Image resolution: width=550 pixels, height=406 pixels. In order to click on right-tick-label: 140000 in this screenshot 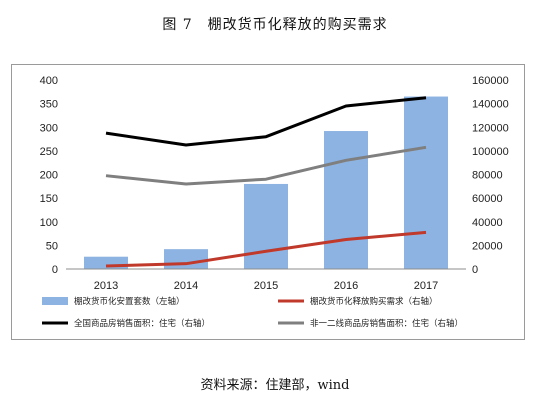, I will do `click(490, 105)`.